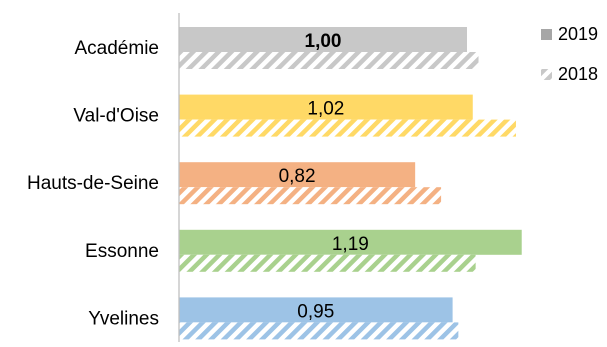  Describe the element at coordinates (122, 251) in the screenshot. I see `category-label-3: Essonne` at that location.